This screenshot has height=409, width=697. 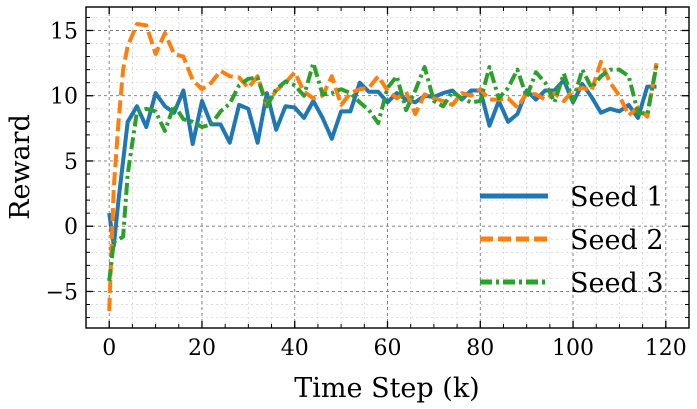 I want to click on y-tick-label: −5, so click(x=62, y=292).